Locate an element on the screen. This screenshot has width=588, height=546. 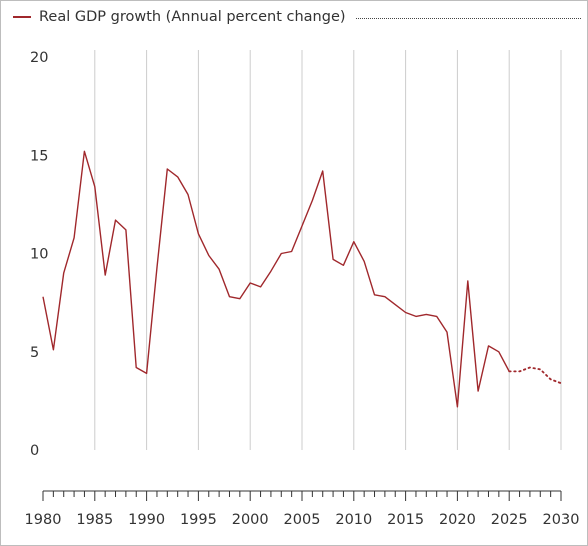
y-tick-label-15: 15 is located at coordinates (39, 156).